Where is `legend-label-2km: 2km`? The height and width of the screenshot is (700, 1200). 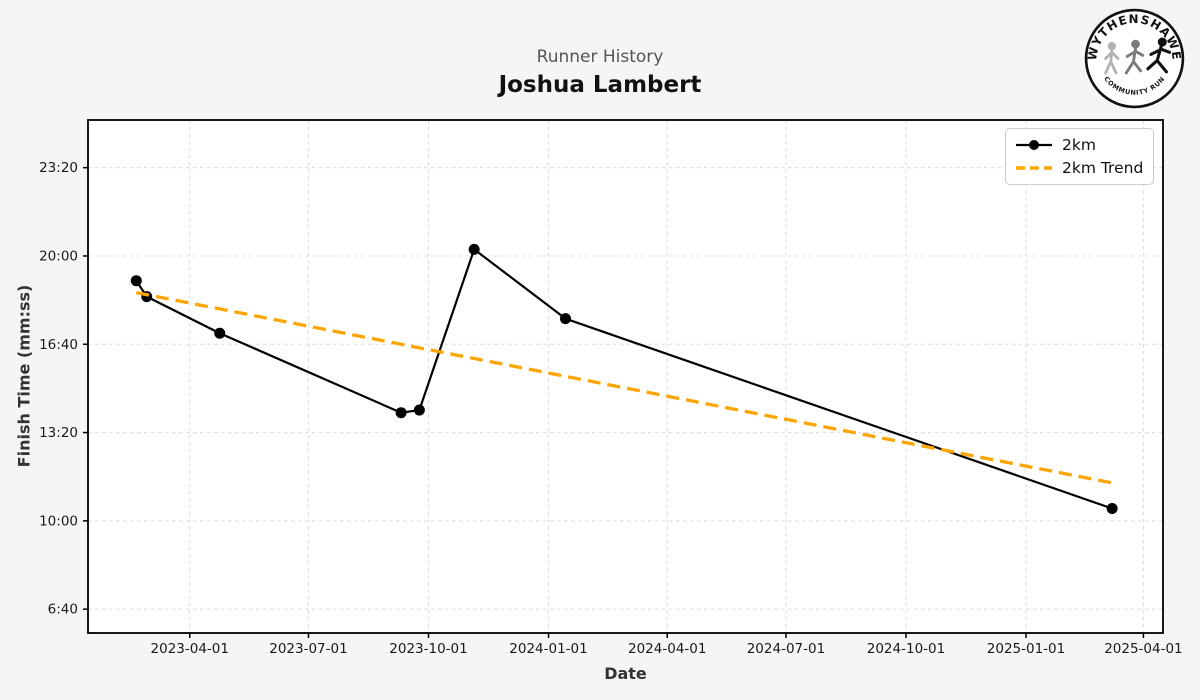 legend-label-2km: 2km is located at coordinates (1079, 145).